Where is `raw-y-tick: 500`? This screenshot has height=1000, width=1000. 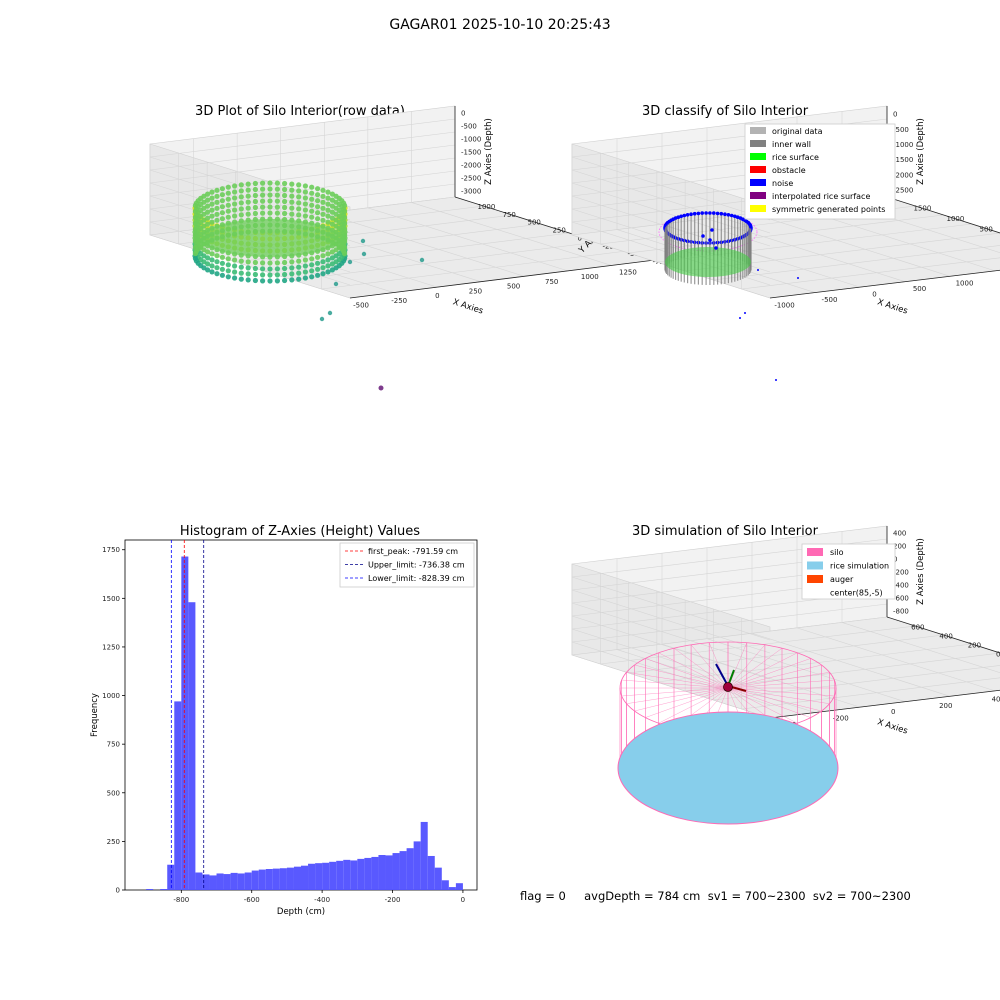 raw-y-tick: 500 is located at coordinates (534, 223).